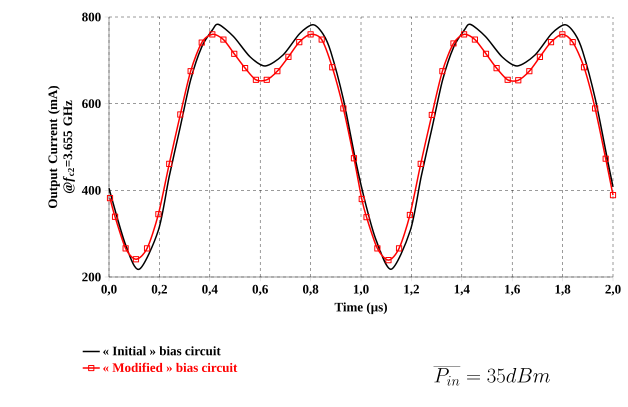 This screenshot has height=407, width=628. Describe the element at coordinates (91, 103) in the screenshot. I see `y-tick-label: 600` at that location.